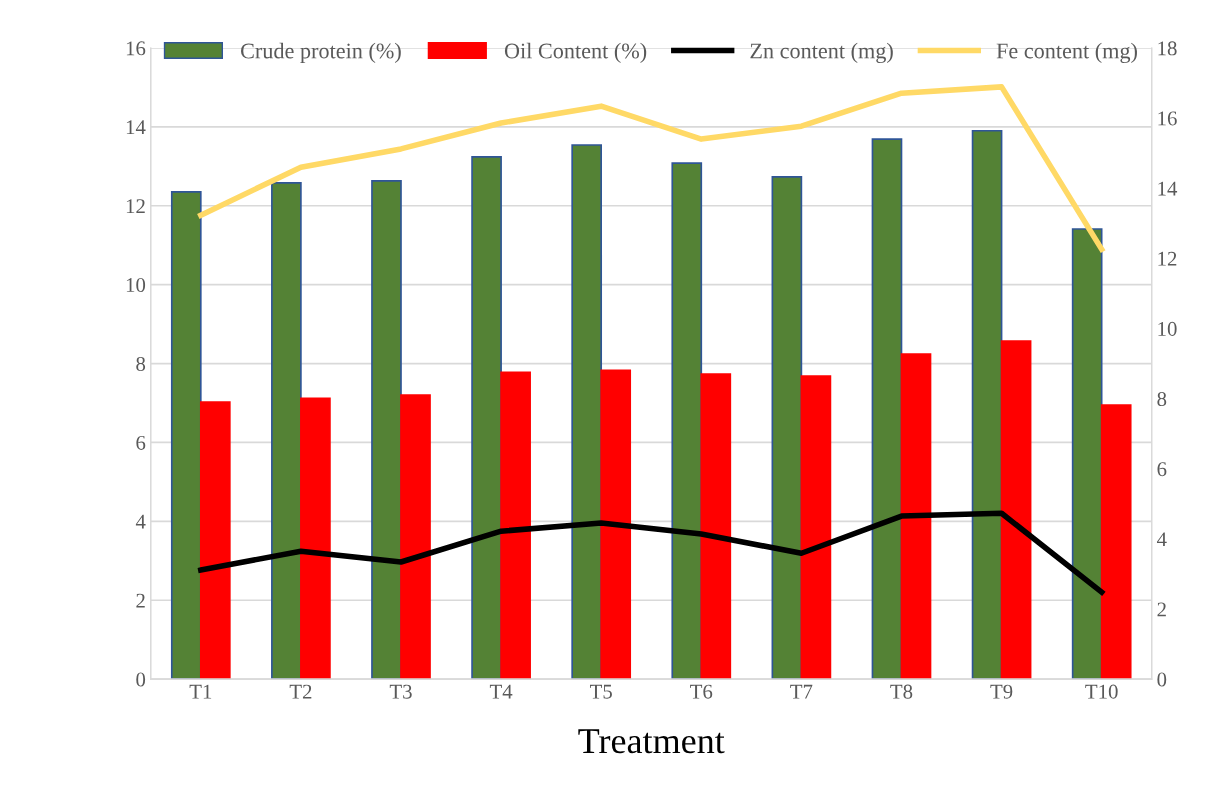  I want to click on y-tick-label: 16, so click(136, 48).